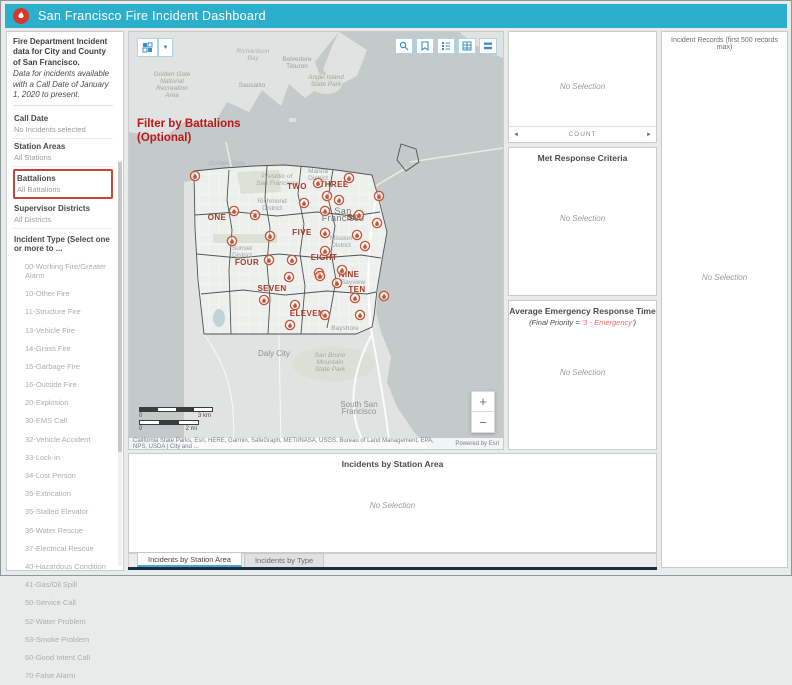 Image resolution: width=792 pixels, height=685 pixels. I want to click on incident-type-item: 20-Explosion, so click(47, 403).